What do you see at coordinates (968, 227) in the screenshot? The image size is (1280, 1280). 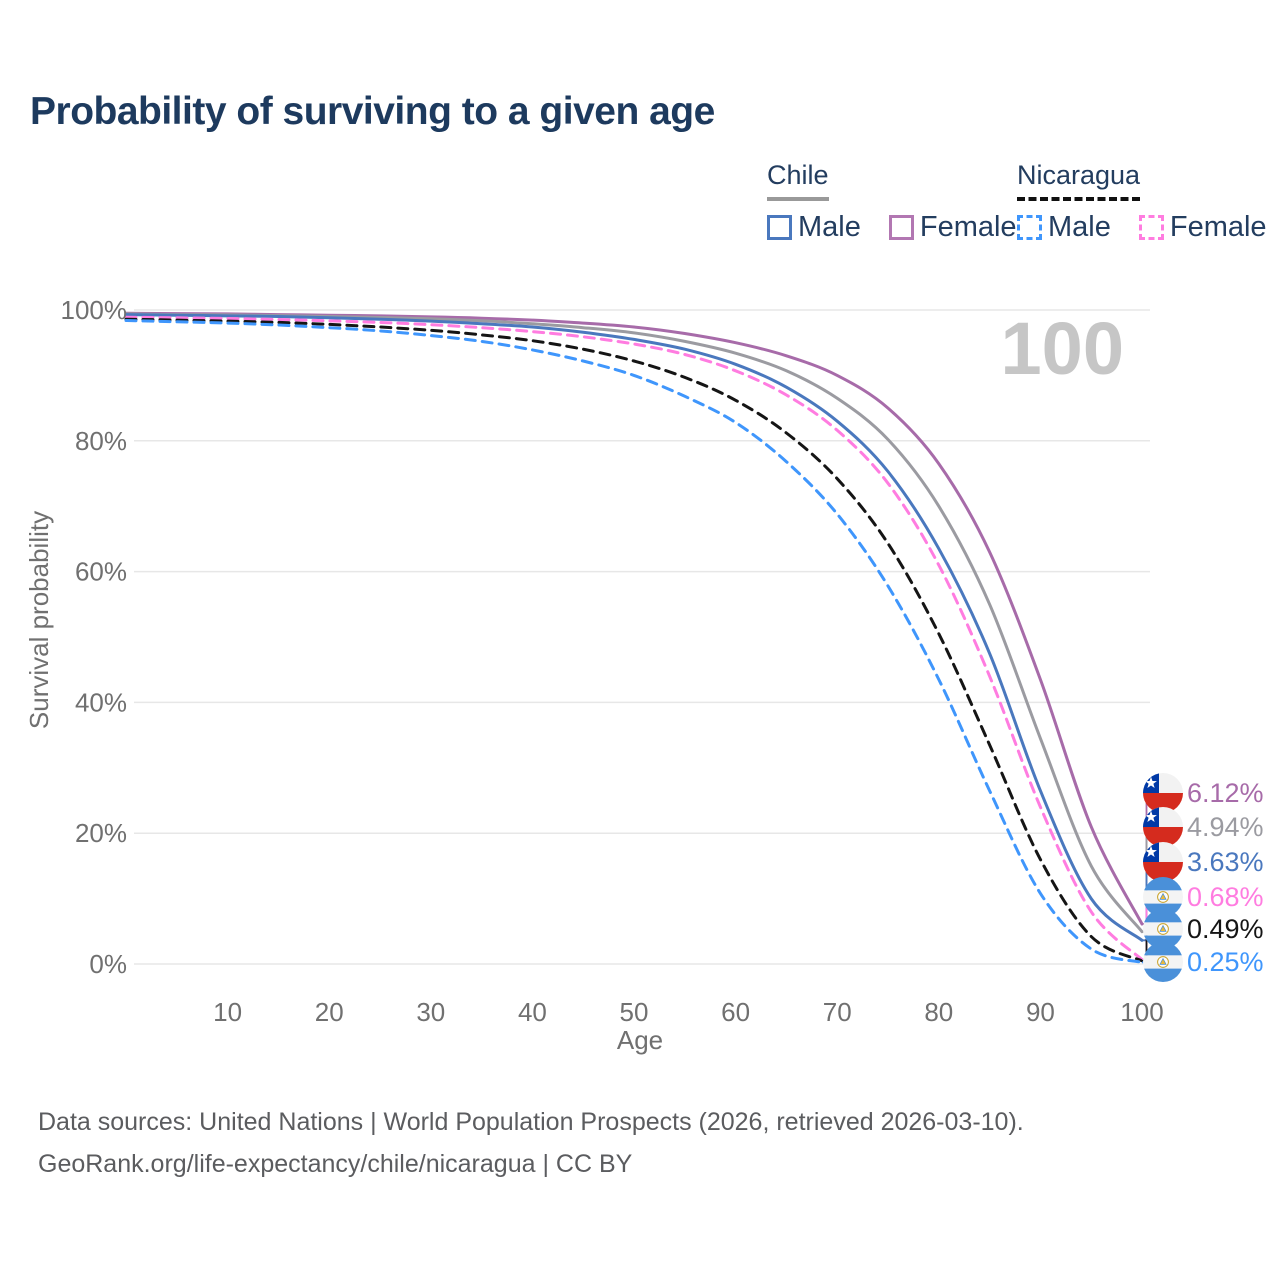 I see `legend-label-chile-female: Female` at bounding box center [968, 227].